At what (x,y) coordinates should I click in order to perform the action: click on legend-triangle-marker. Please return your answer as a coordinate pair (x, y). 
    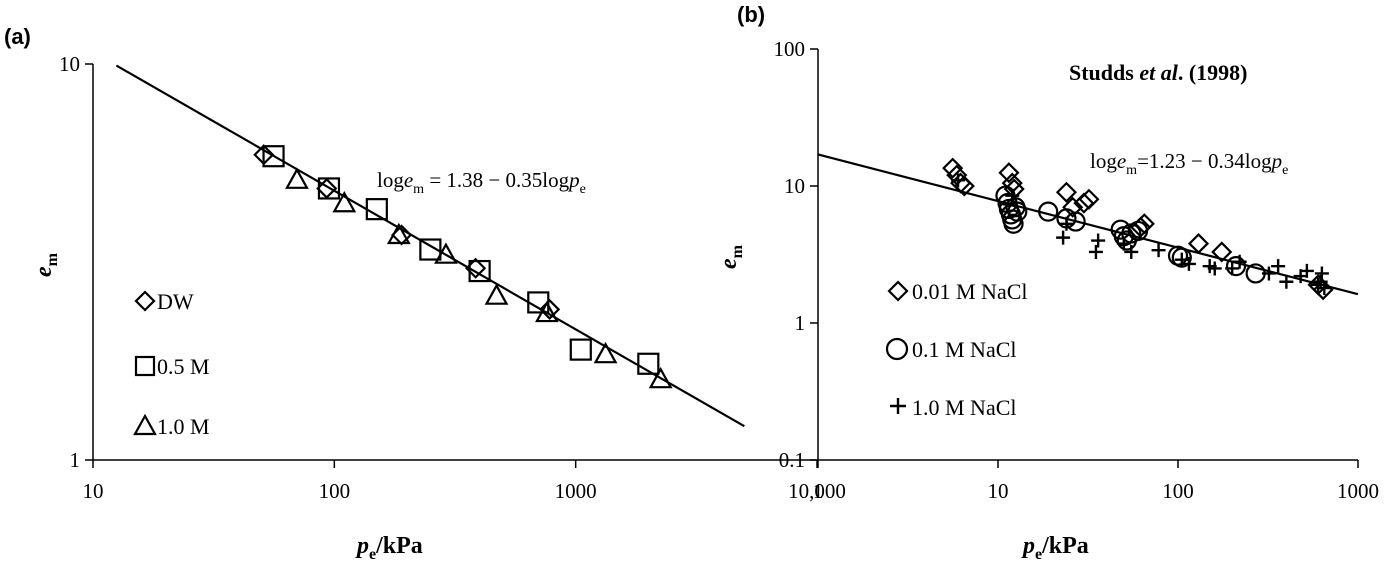
    Looking at the image, I should click on (145, 424).